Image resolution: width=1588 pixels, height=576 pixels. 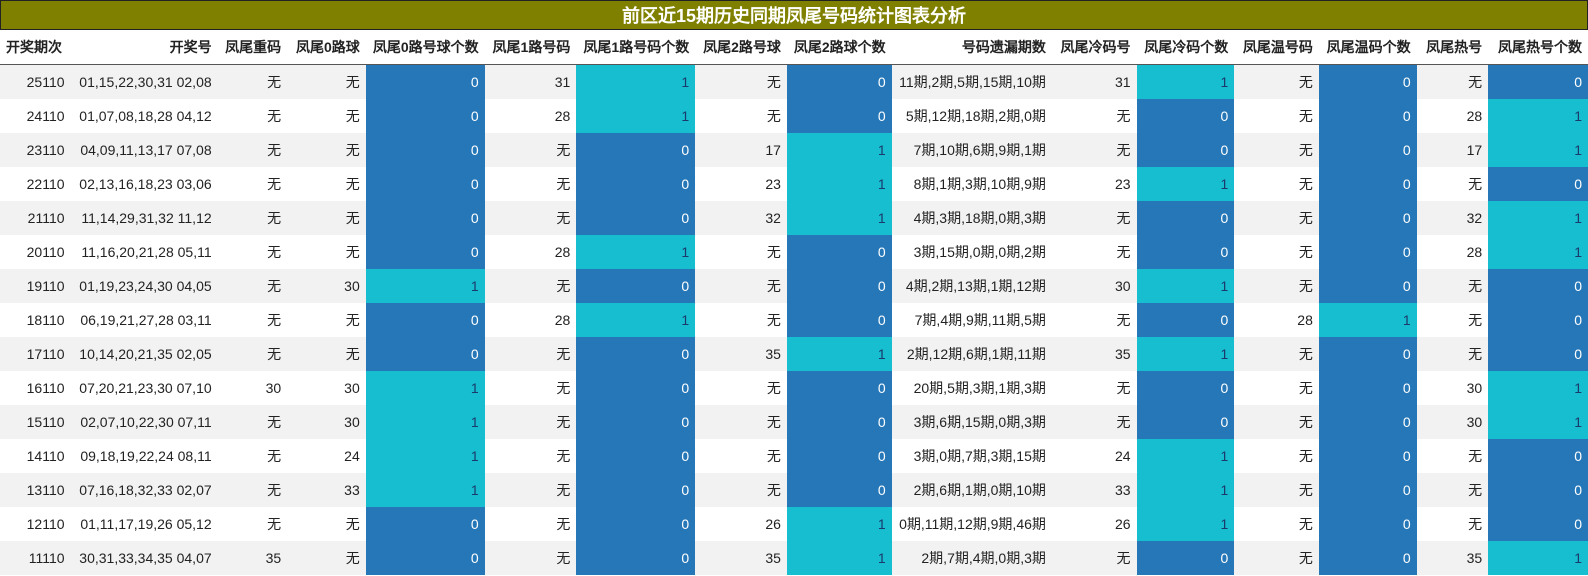 What do you see at coordinates (1452, 218) in the screenshot?
I see `table-cell: 32` at bounding box center [1452, 218].